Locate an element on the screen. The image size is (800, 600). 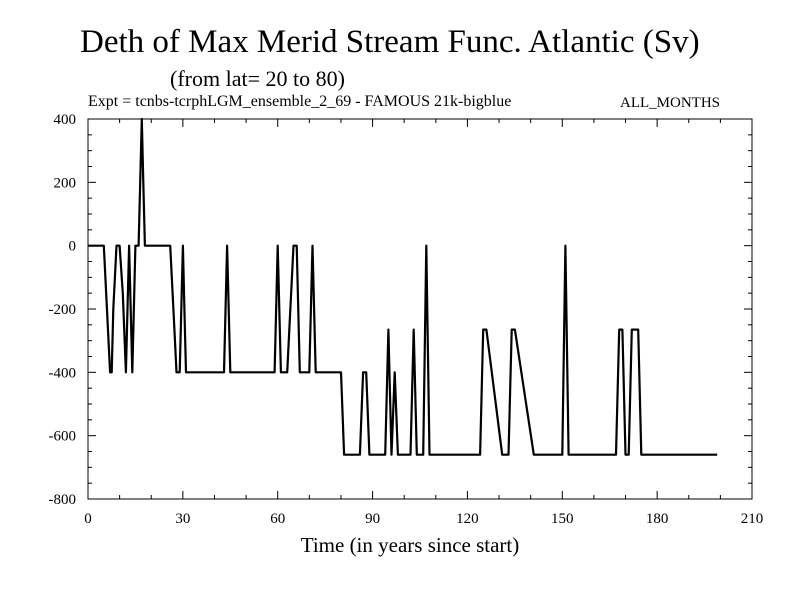
x-tick-label: 120 is located at coordinates (467, 519).